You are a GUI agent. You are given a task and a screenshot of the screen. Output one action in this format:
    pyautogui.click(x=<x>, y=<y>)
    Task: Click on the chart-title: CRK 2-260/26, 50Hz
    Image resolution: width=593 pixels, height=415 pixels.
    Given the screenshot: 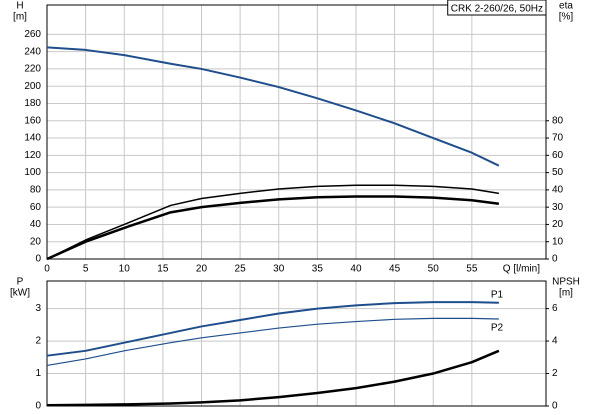 What is the action you would take?
    pyautogui.click(x=497, y=9)
    